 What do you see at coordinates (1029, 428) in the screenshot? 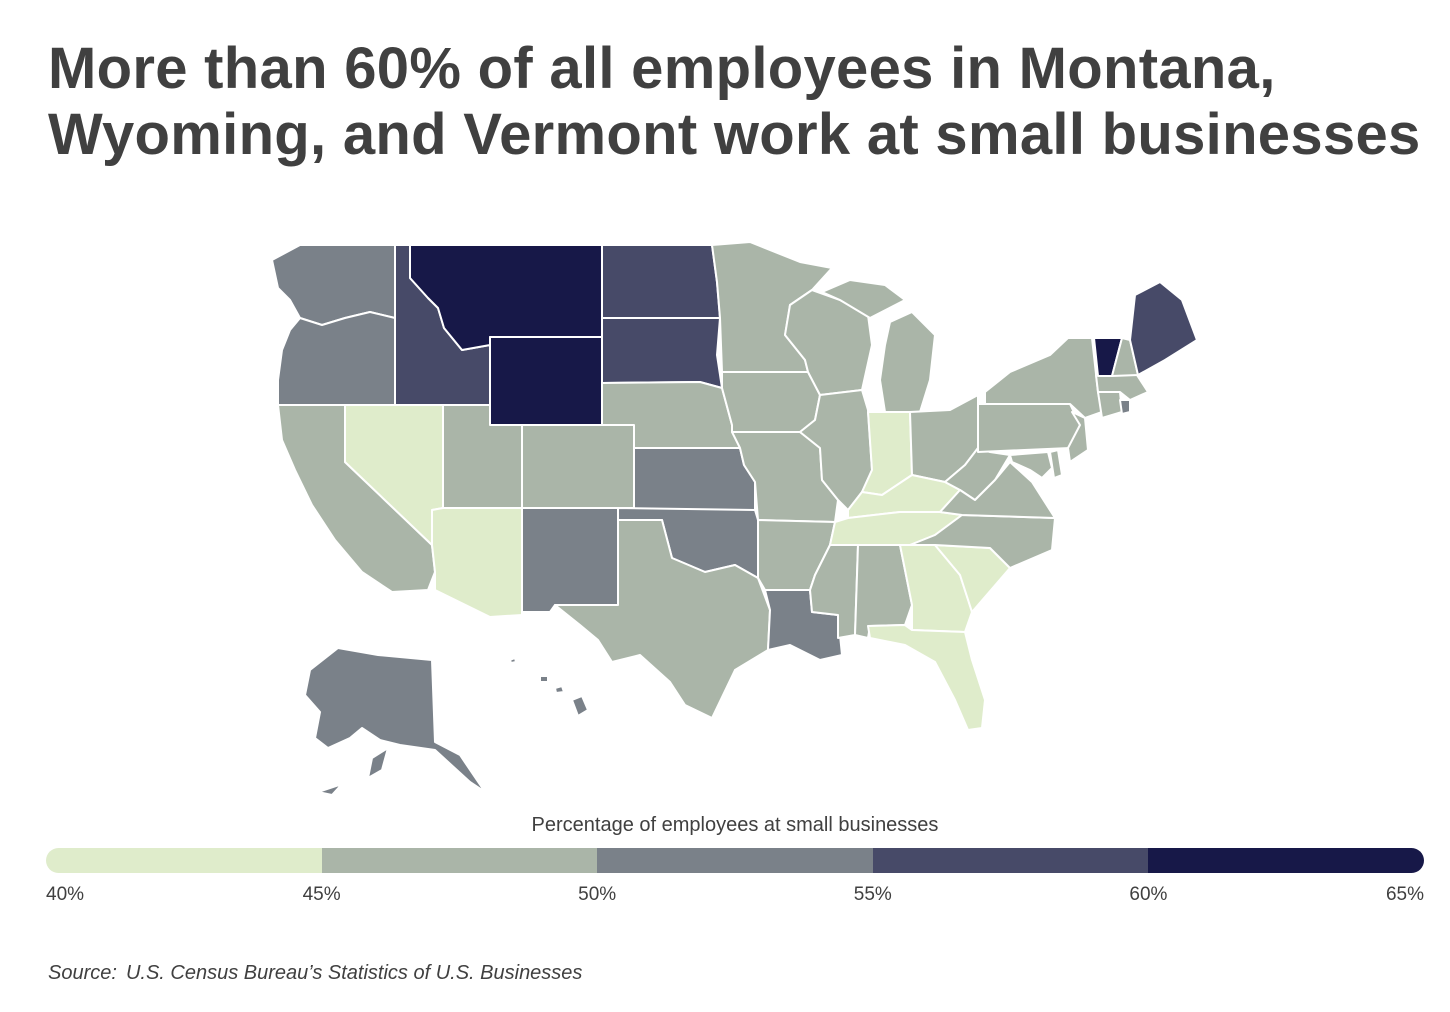
I see `state-pennsylvania` at bounding box center [1029, 428].